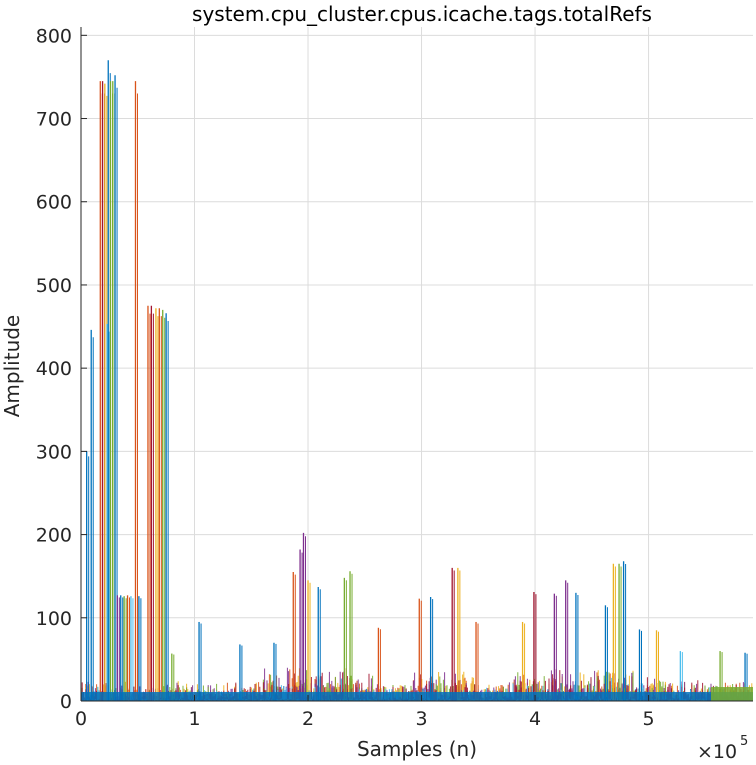 The image size is (756, 765). What do you see at coordinates (732, 694) in the screenshot?
I see `baseline-band-tail` at bounding box center [732, 694].